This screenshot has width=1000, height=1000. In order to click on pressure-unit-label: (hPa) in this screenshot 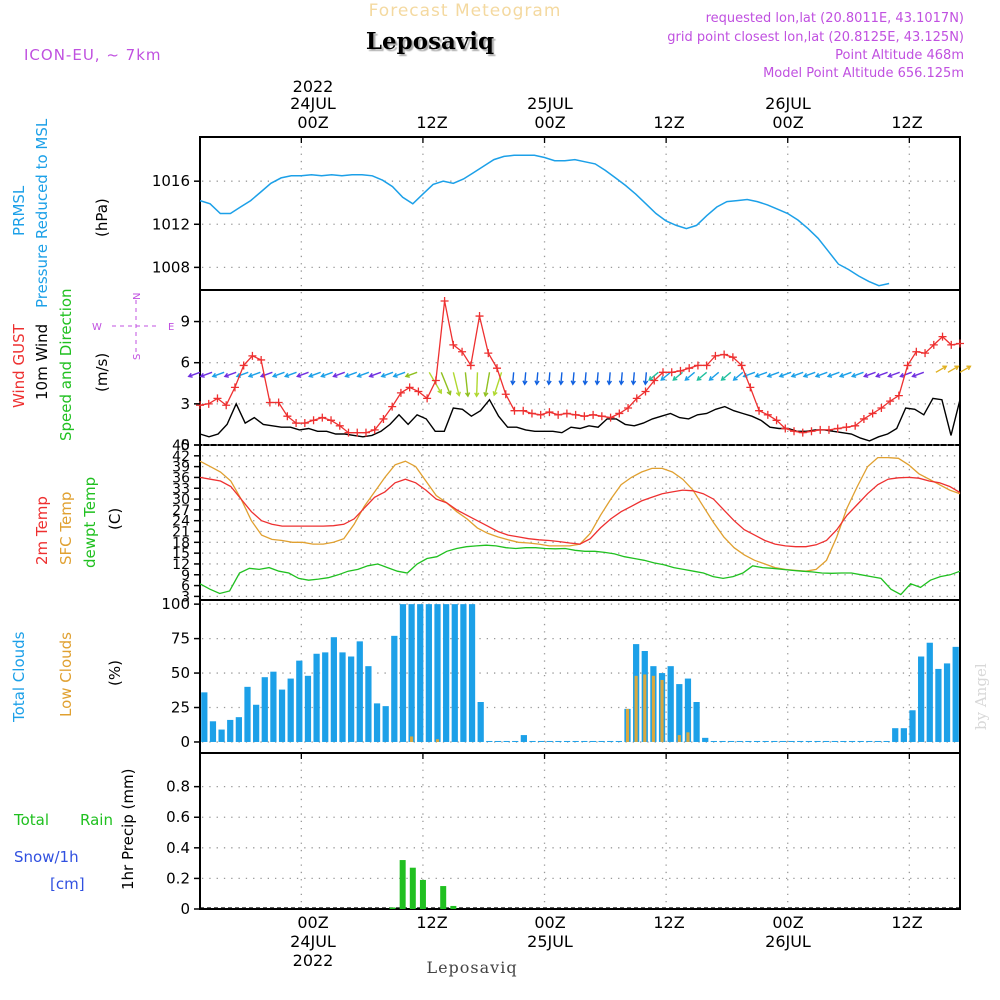, I will do `click(102, 217)`.